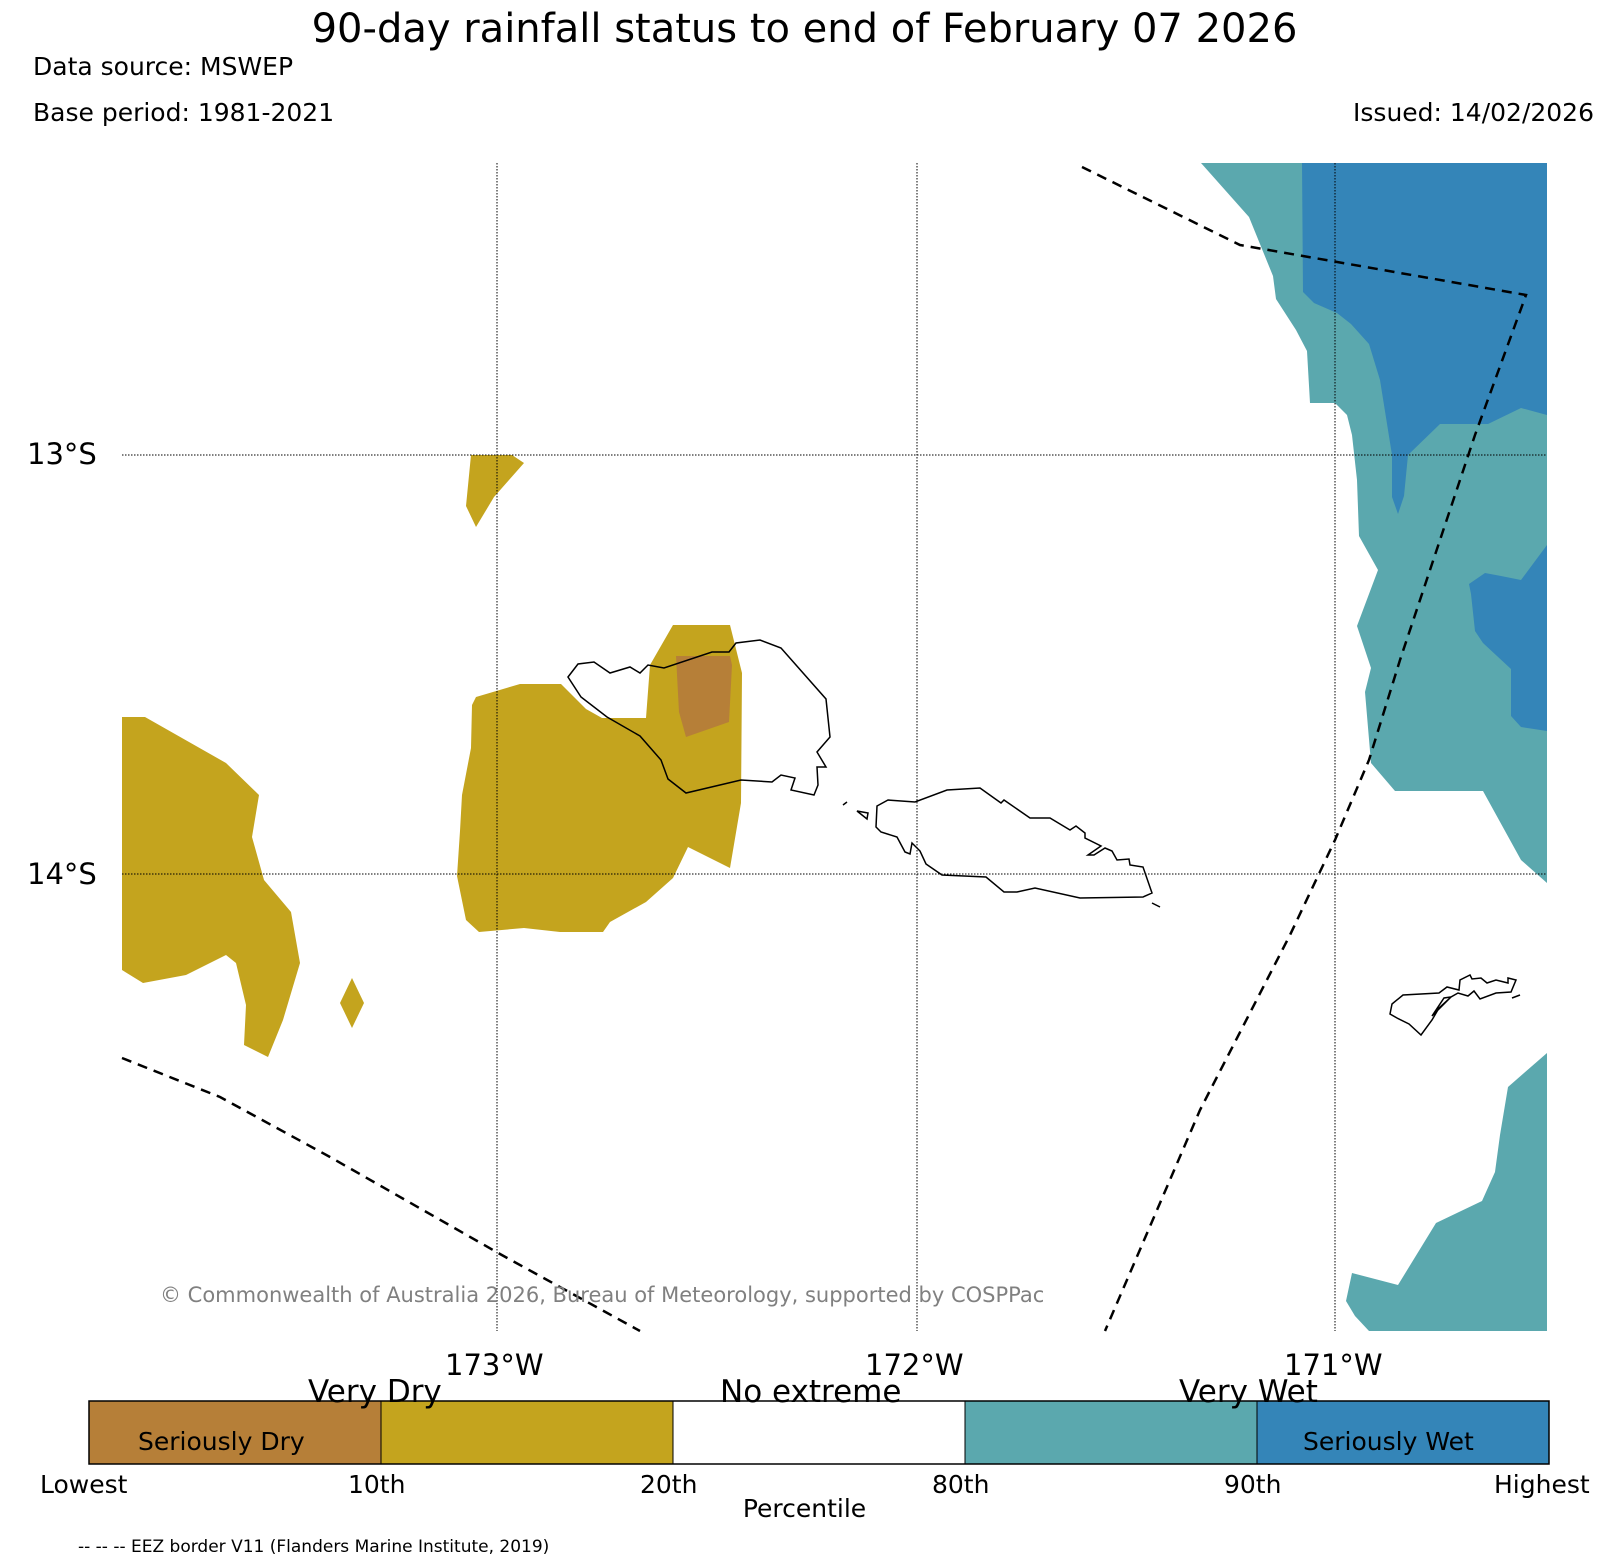 This screenshot has width=1609, height=1563. Describe the element at coordinates (1248, 1392) in the screenshot. I see `category-very-wet: Very Wet` at that location.